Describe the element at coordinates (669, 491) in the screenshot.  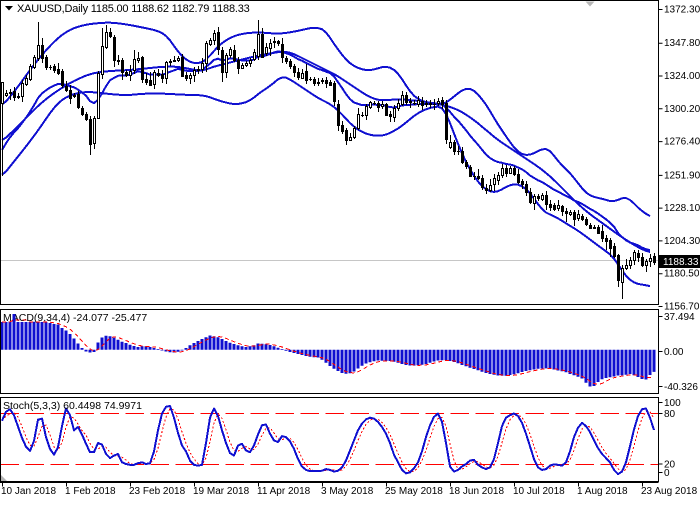
I see `svg-text: 23 Aug 2018` at that location.